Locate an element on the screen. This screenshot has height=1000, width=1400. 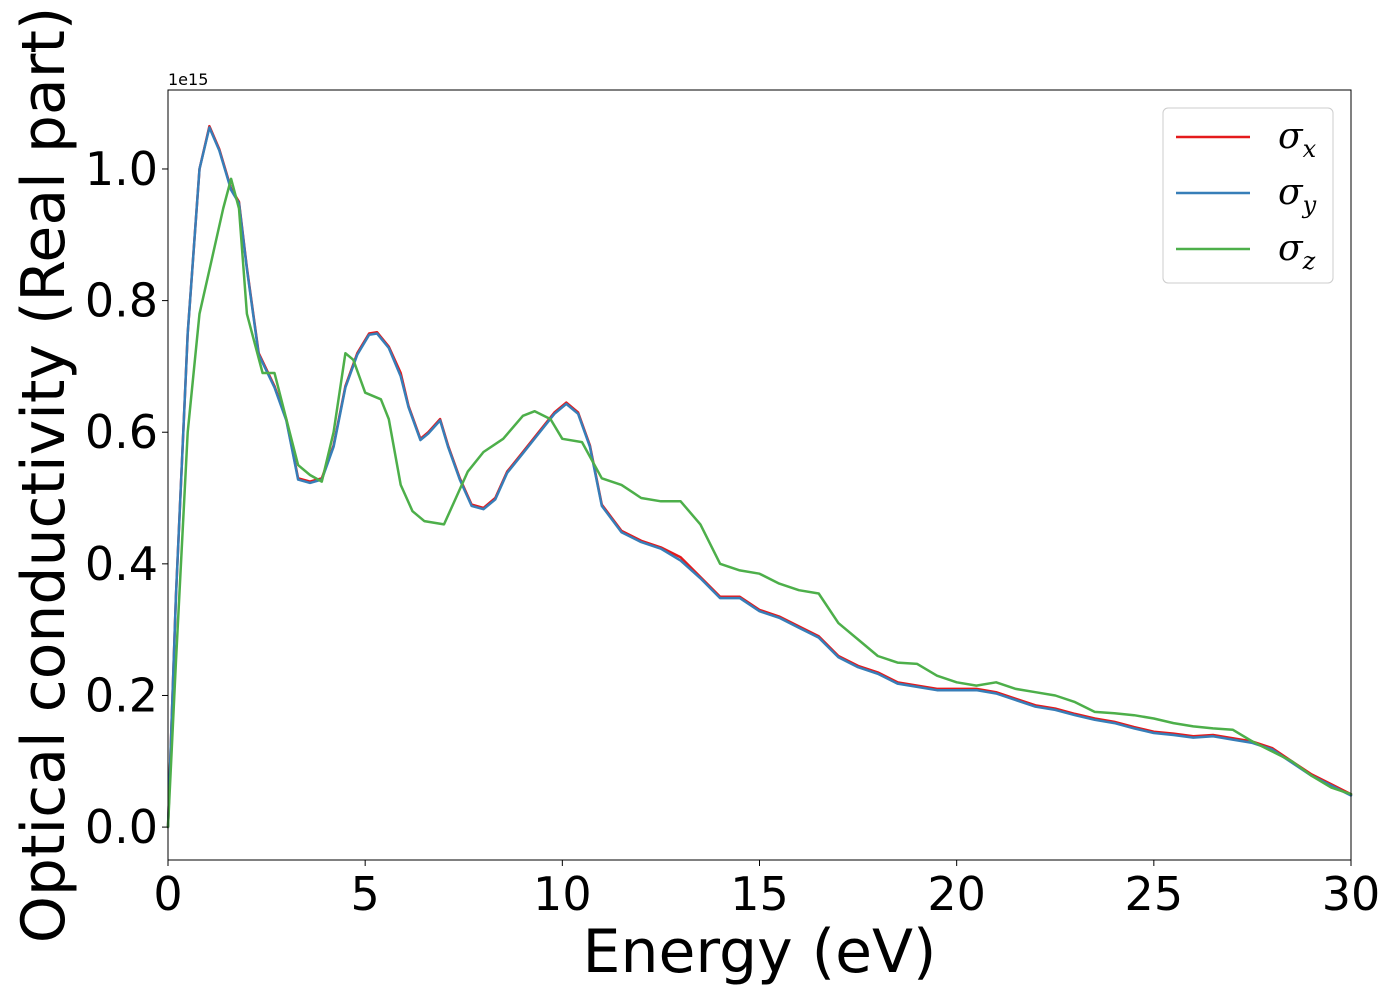
x-tick-label: 30 is located at coordinates (1351, 894).